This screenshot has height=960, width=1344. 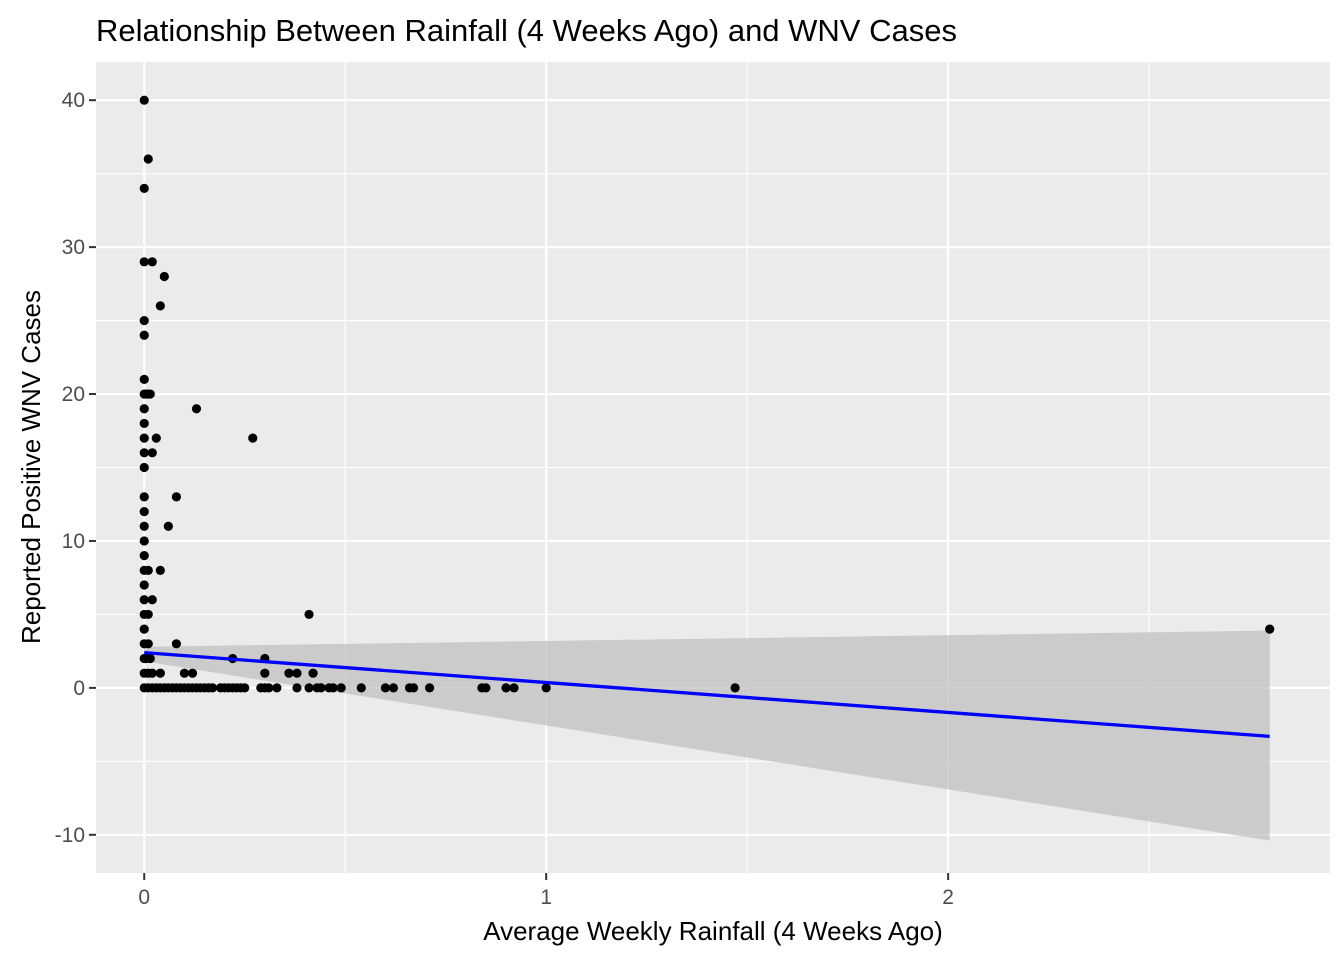 What do you see at coordinates (73, 541) in the screenshot?
I see `y-tick-label: 10` at bounding box center [73, 541].